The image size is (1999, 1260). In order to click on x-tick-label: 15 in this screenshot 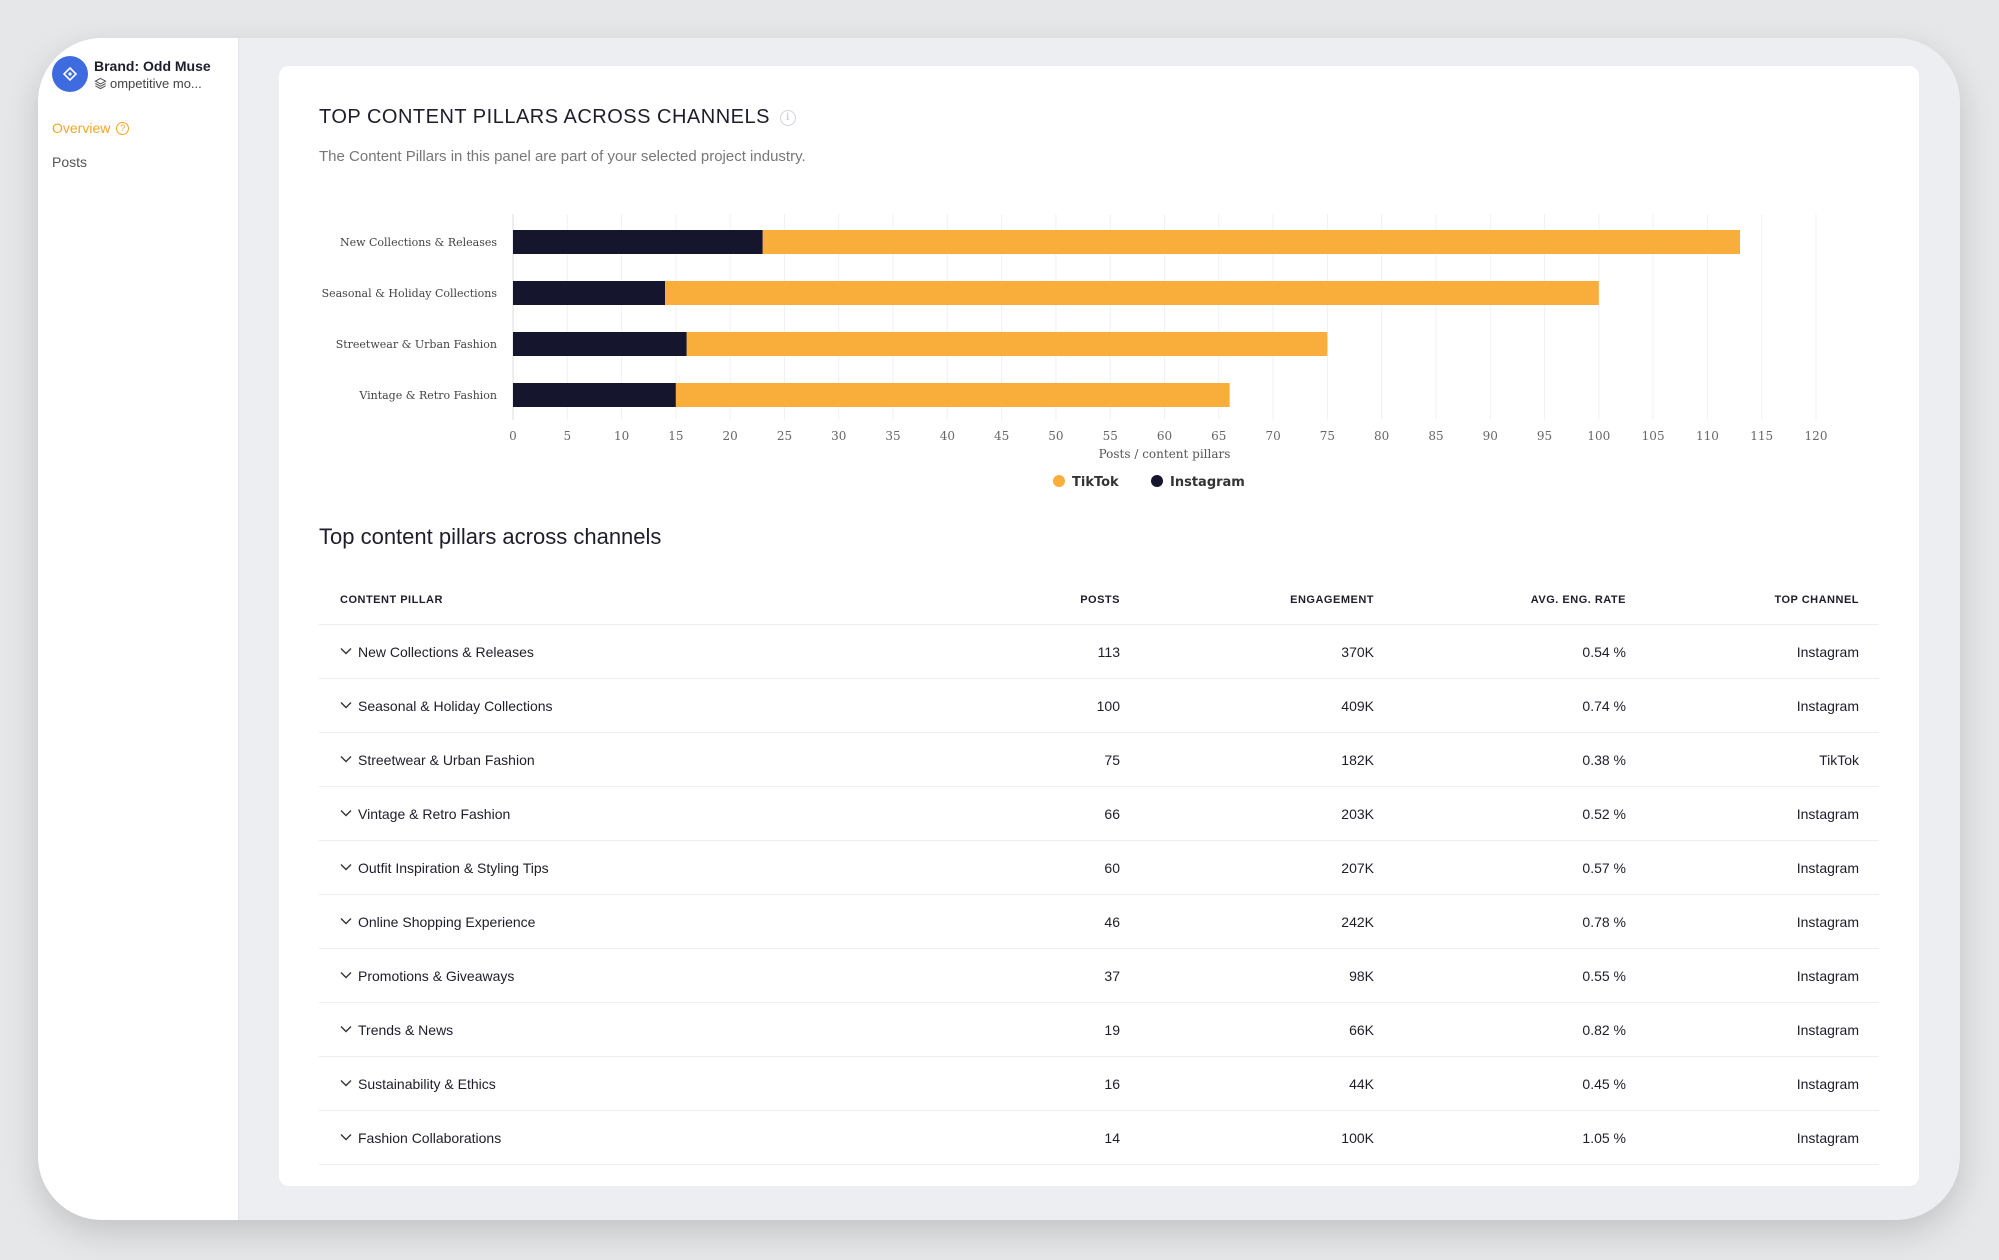, I will do `click(675, 436)`.